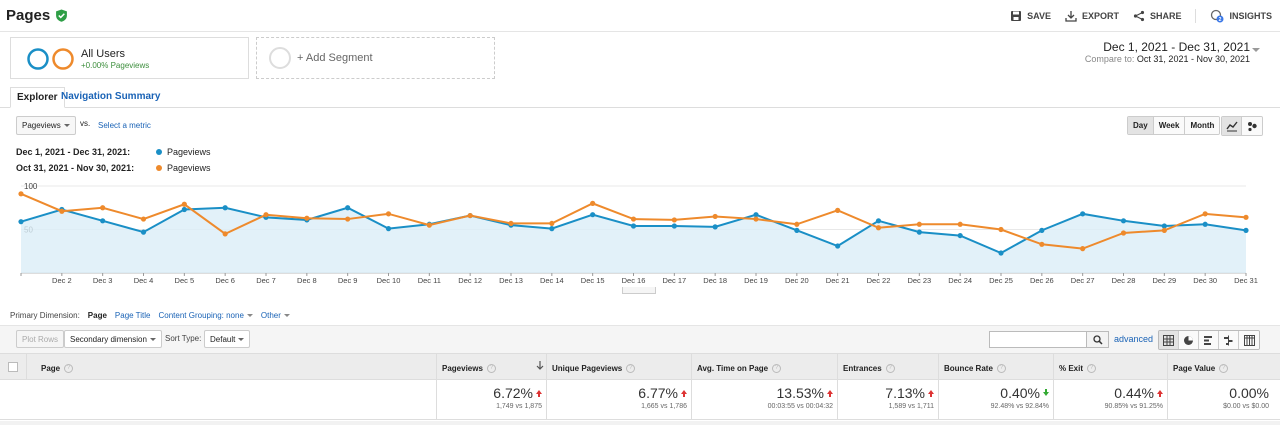 This screenshot has height=425, width=1280. What do you see at coordinates (1100, 16) in the screenshot?
I see `export-label: EXPORT` at bounding box center [1100, 16].